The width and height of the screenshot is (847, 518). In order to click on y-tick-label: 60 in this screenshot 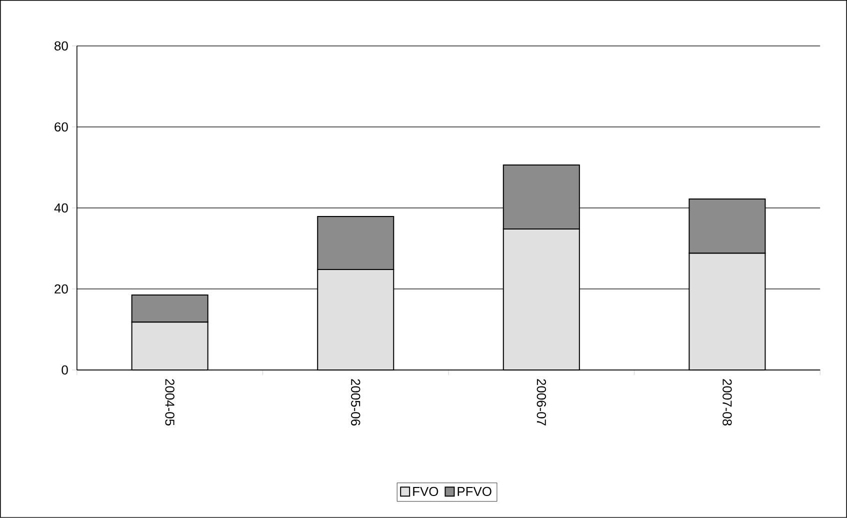, I will do `click(61, 127)`.